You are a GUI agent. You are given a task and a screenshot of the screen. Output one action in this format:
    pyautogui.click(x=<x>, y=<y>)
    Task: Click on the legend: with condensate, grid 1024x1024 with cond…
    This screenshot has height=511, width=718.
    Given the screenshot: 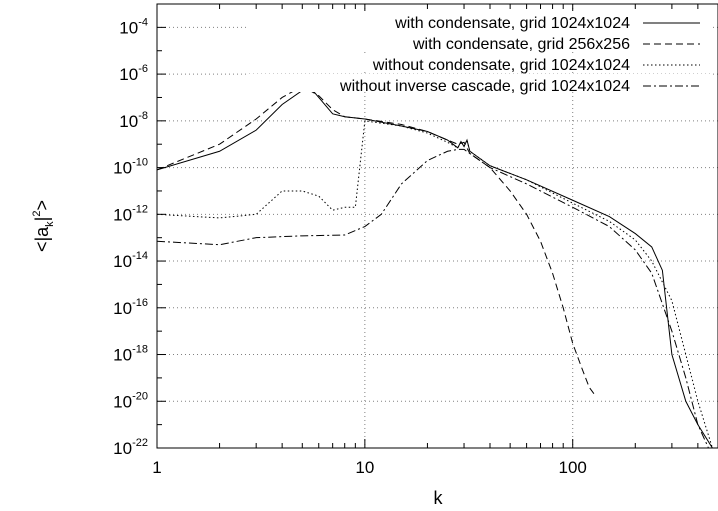 What is the action you would take?
    pyautogui.click(x=479, y=53)
    